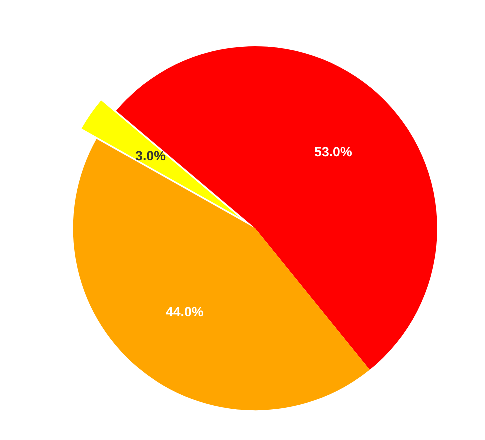 Image resolution: width=485 pixels, height=440 pixels. Describe the element at coordinates (185, 312) in the screenshot. I see `data-label: 44.0%` at that location.